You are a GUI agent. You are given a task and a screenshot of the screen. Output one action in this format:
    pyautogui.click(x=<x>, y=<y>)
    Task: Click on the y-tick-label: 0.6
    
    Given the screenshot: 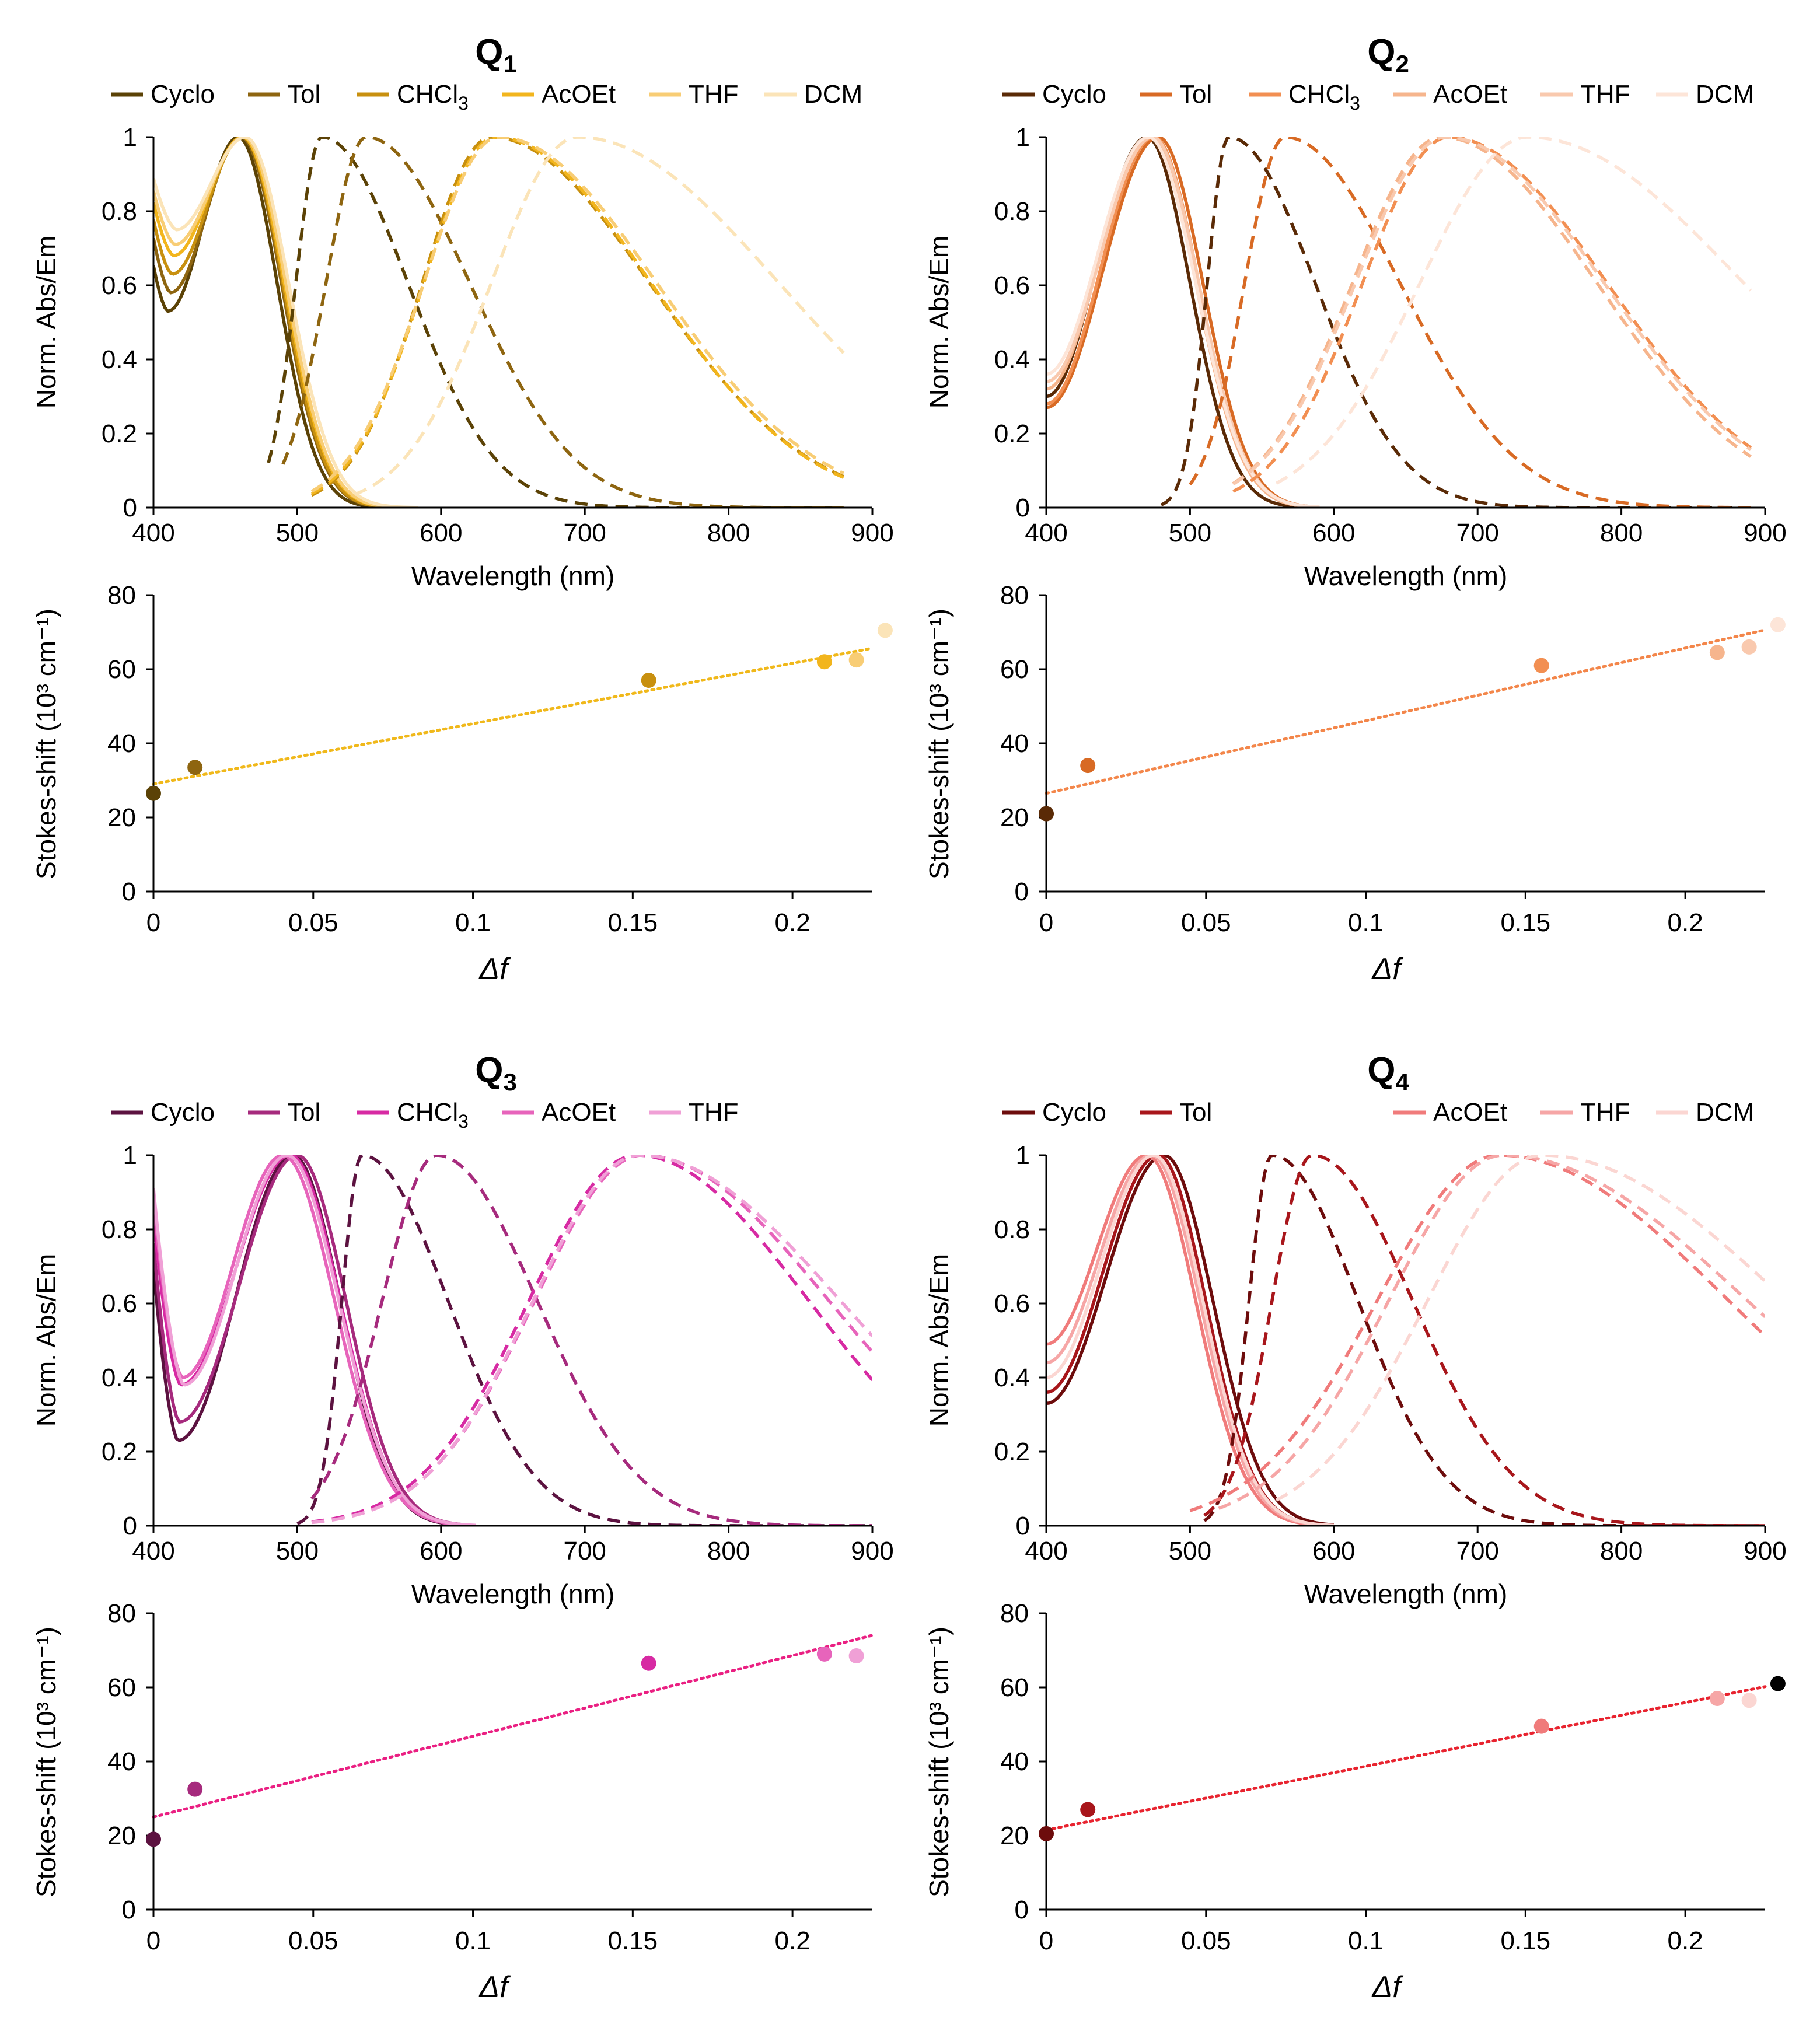 What is the action you would take?
    pyautogui.click(x=119, y=1303)
    